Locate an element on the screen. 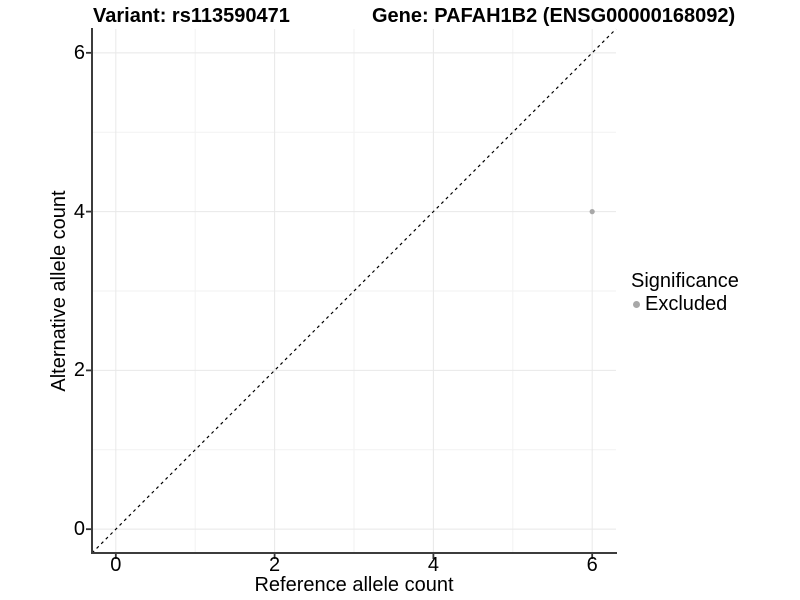 This screenshot has width=800, height=600. data-point is located at coordinates (592, 212).